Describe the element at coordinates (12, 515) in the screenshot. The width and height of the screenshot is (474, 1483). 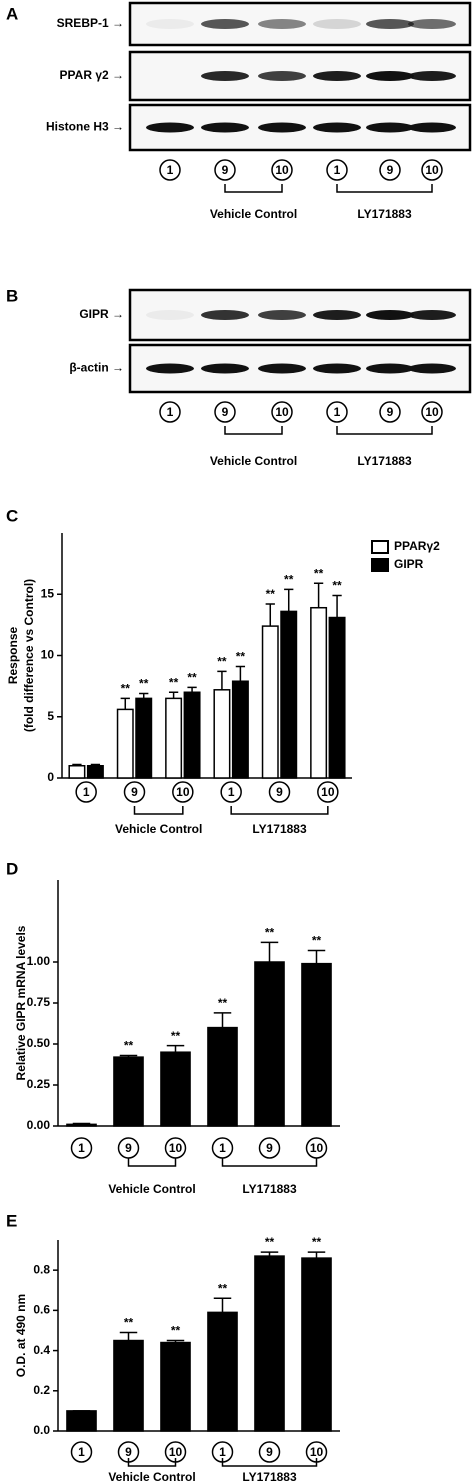
I see `panel-label: C` at that location.